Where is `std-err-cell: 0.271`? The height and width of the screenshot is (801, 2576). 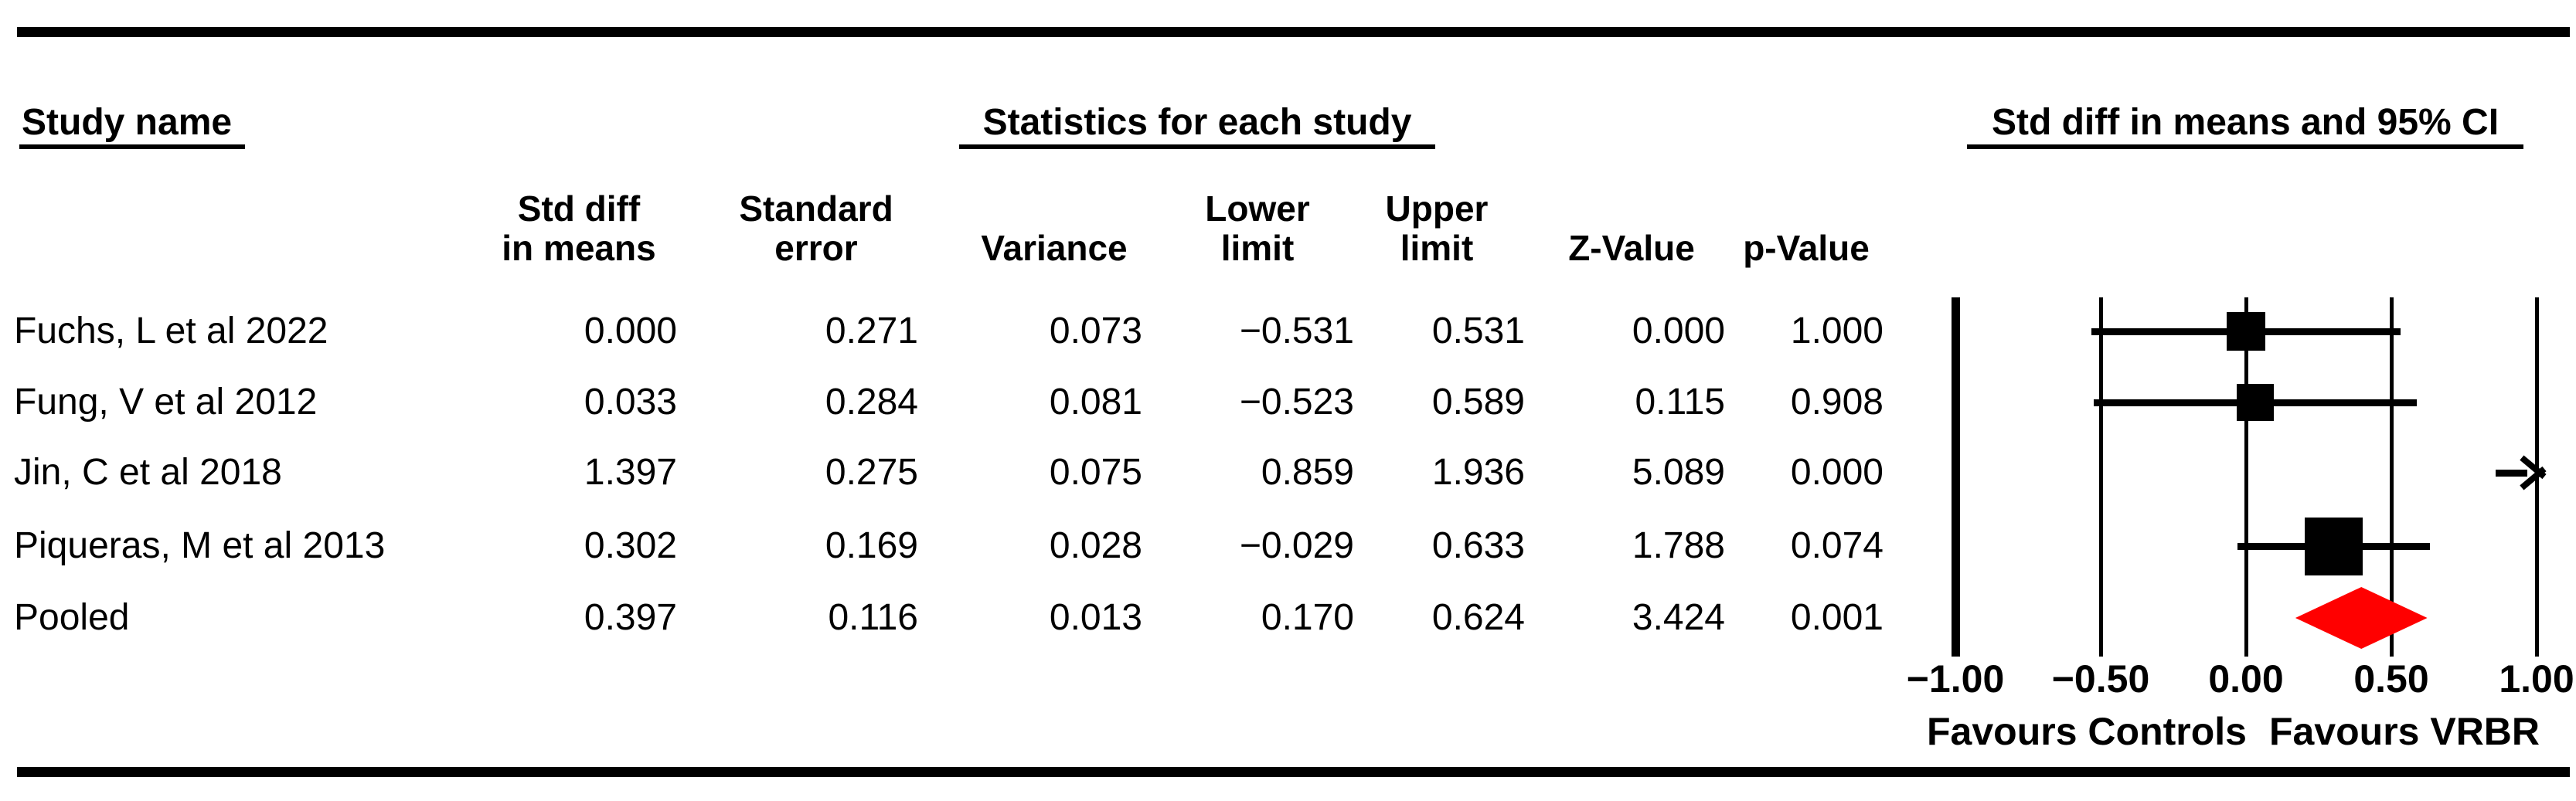 std-err-cell: 0.271 is located at coordinates (871, 331).